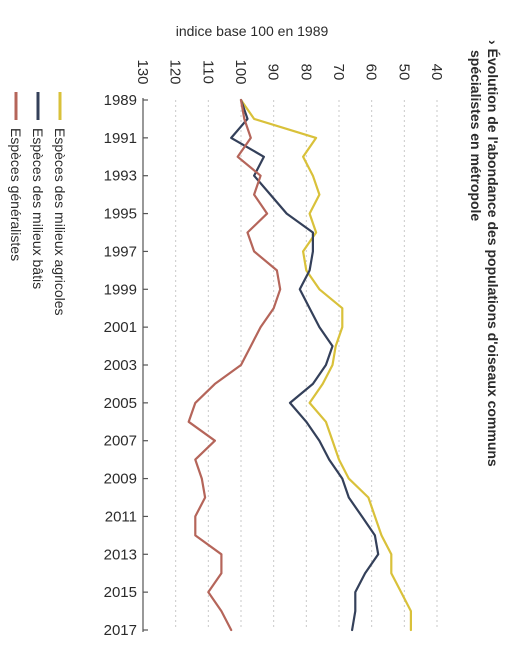 The width and height of the screenshot is (509, 646). What do you see at coordinates (120, 403) in the screenshot?
I see `year-tick-label: 2005` at bounding box center [120, 403].